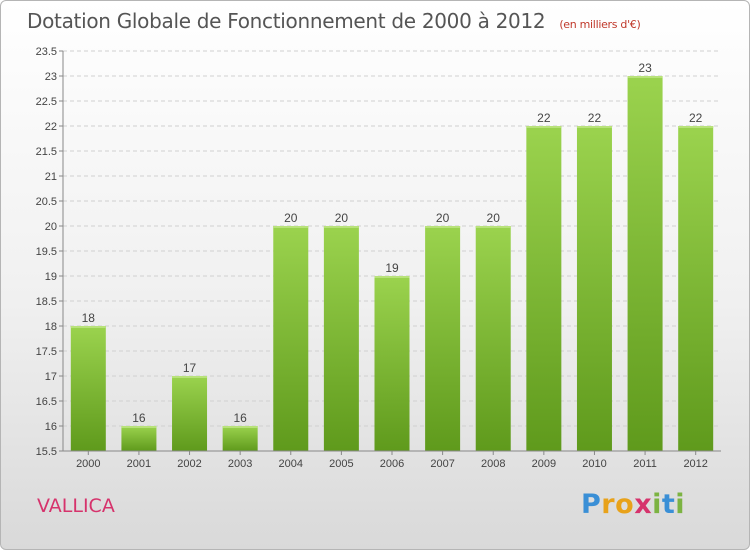  What do you see at coordinates (51, 227) in the screenshot?
I see `y-tick-label: 20` at bounding box center [51, 227].